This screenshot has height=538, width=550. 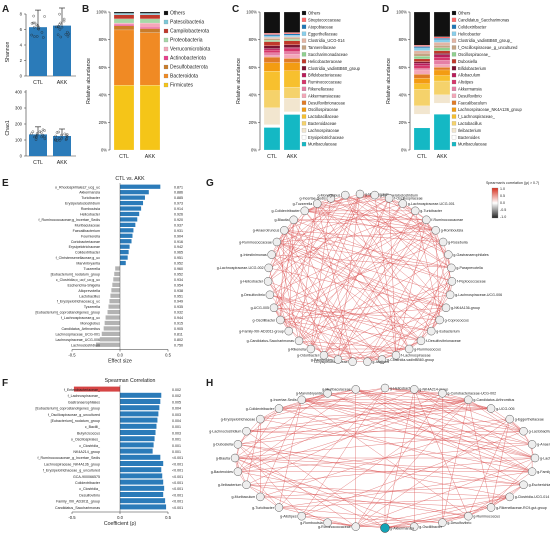 What do you see at coordinates (324, 20) in the screenshot?
I see `c-legend-label: Streptococcaceae` at bounding box center [324, 20].